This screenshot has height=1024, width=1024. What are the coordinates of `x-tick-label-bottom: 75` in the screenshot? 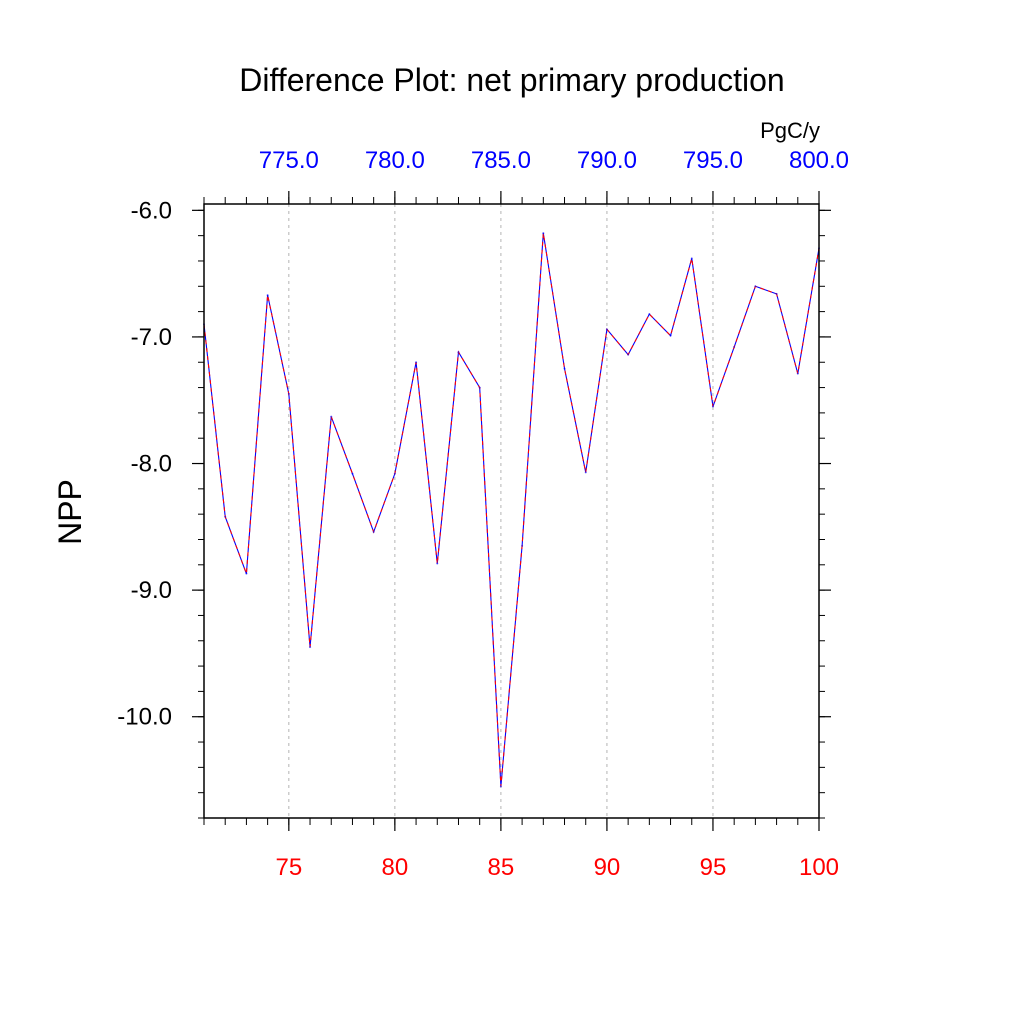 It's located at (288, 867).